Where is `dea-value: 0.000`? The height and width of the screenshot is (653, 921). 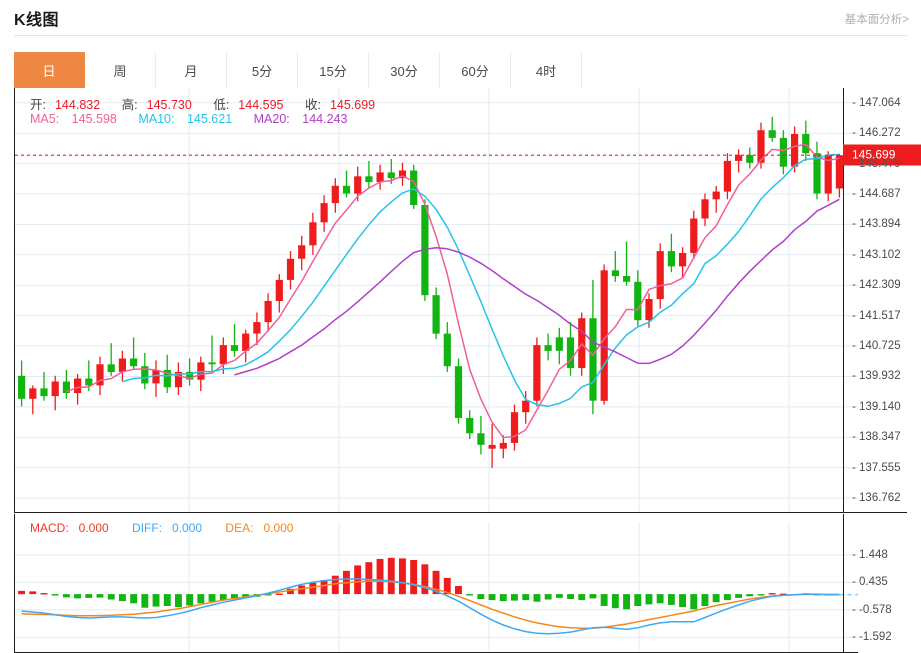
dea-value: 0.000 is located at coordinates (278, 528).